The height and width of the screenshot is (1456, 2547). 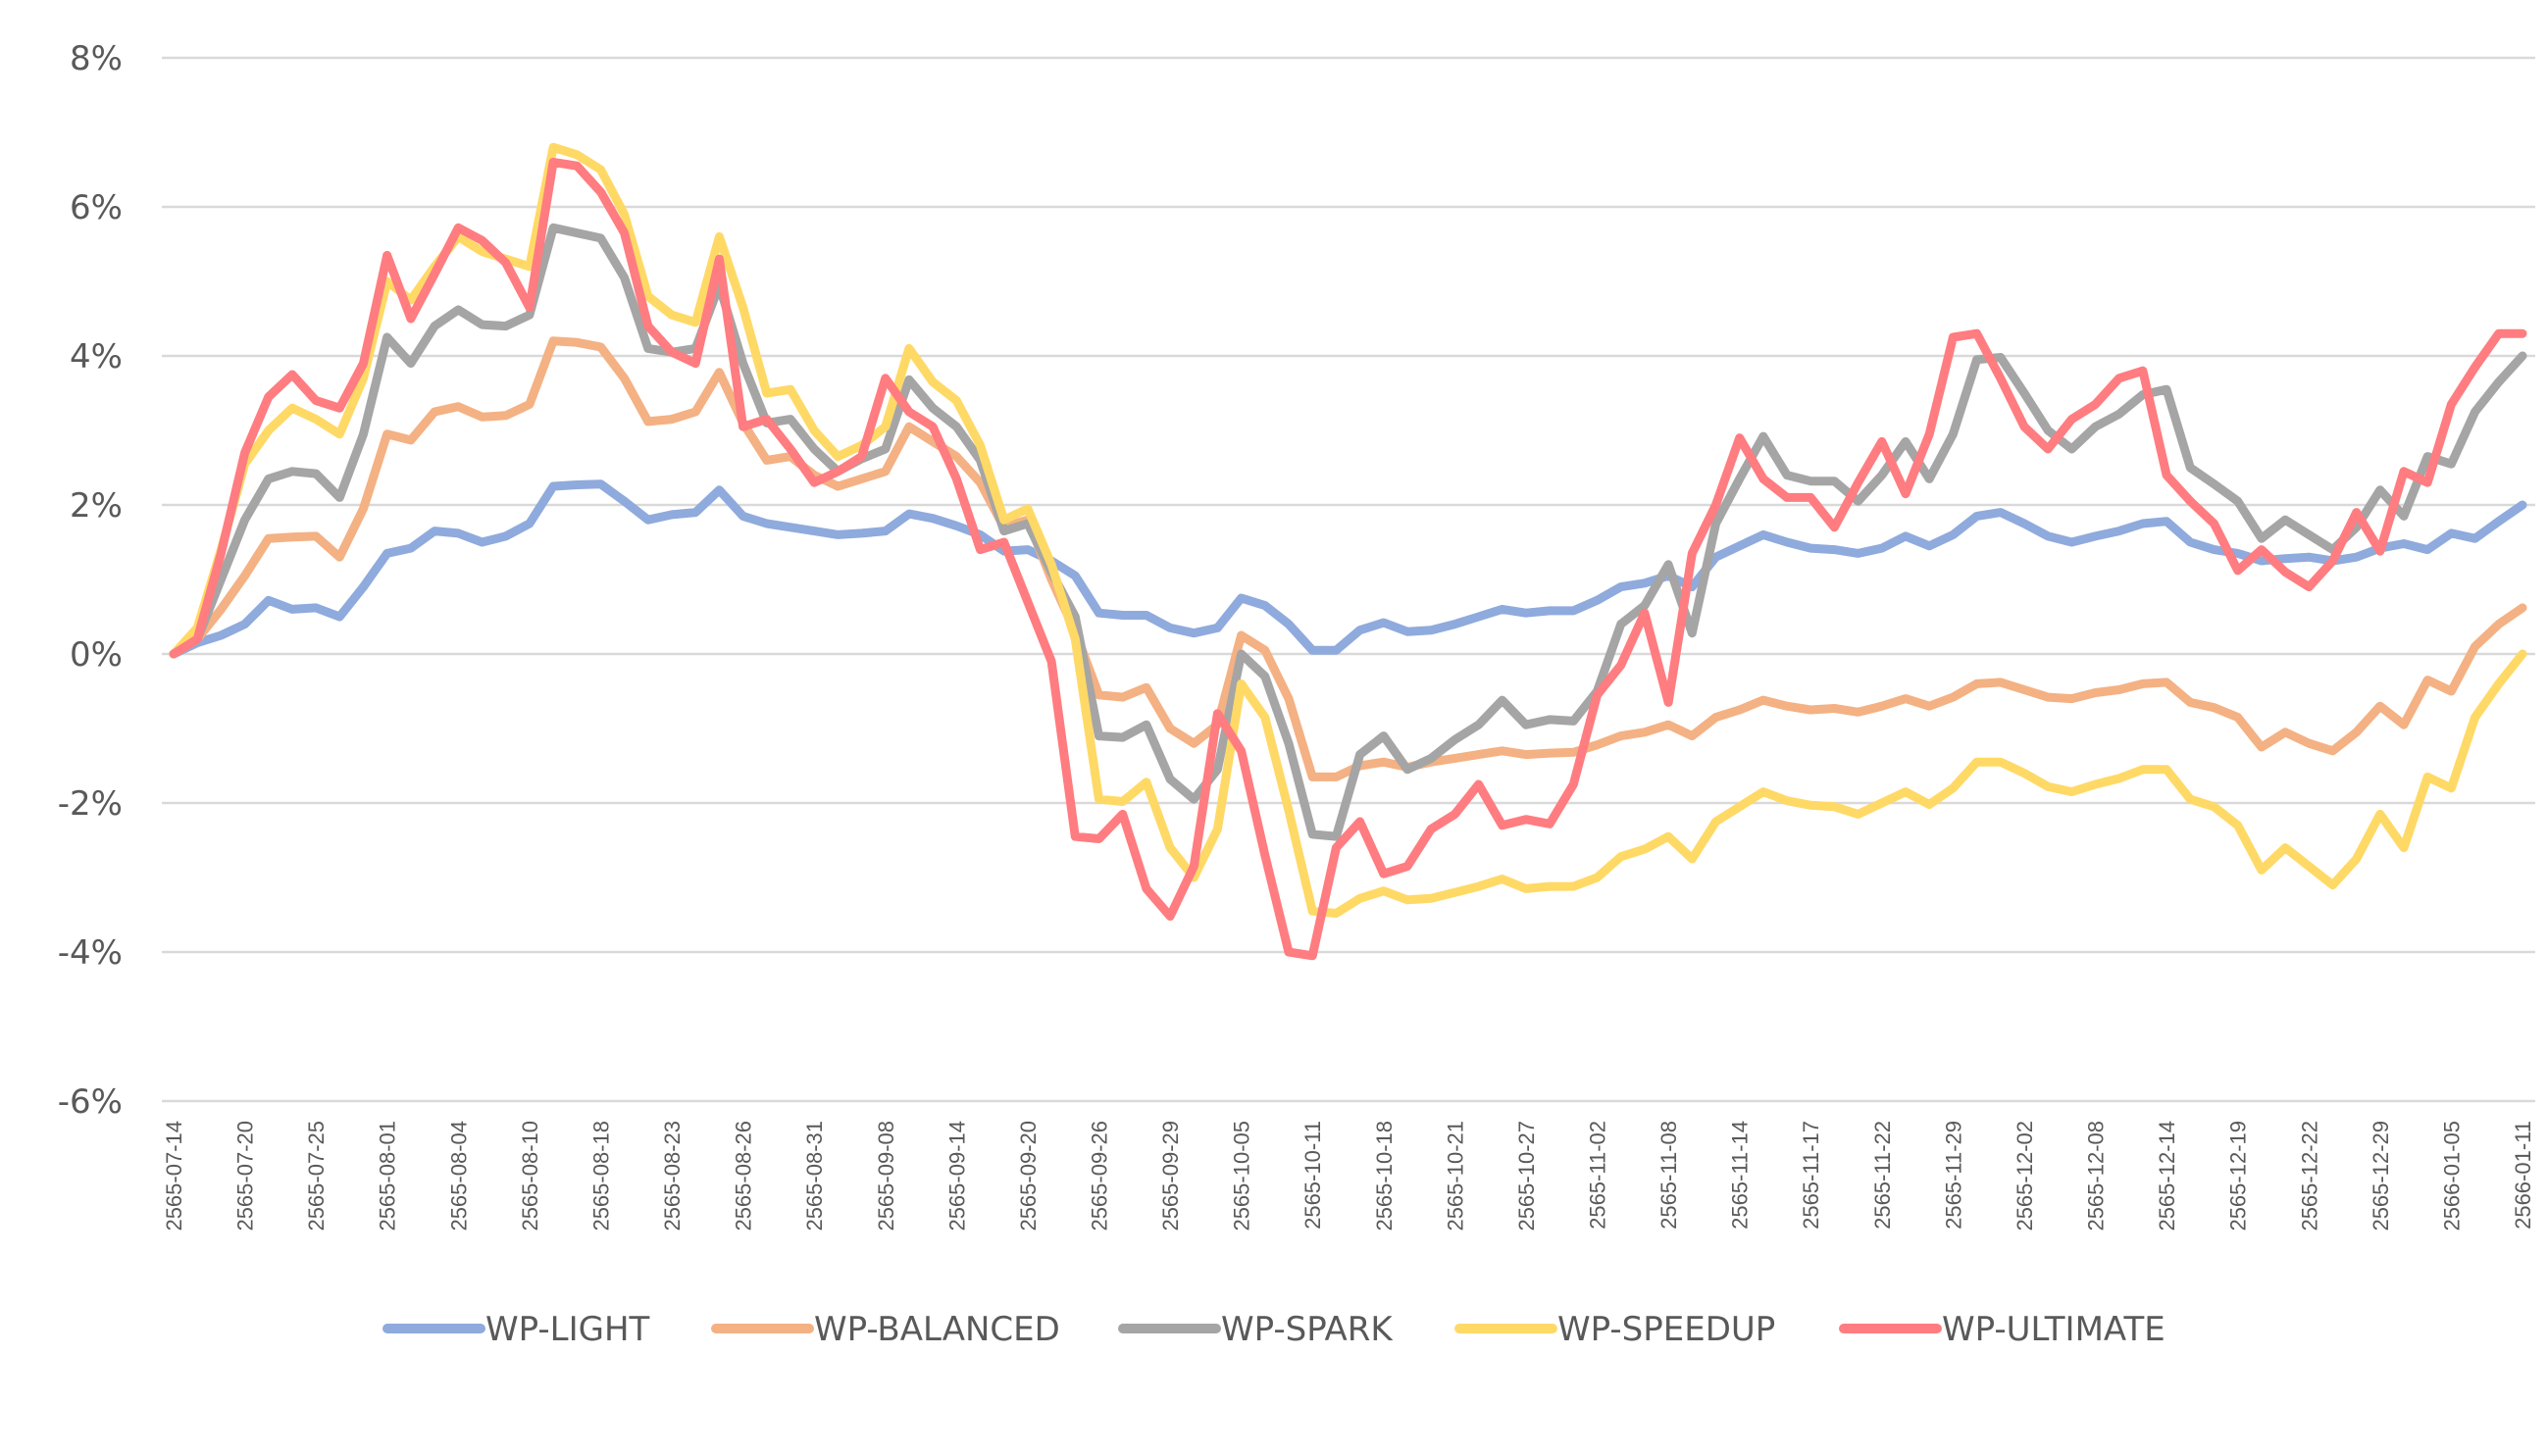 What do you see at coordinates (245, 1176) in the screenshot?
I see `x-tick-label: 2565-07-20` at bounding box center [245, 1176].